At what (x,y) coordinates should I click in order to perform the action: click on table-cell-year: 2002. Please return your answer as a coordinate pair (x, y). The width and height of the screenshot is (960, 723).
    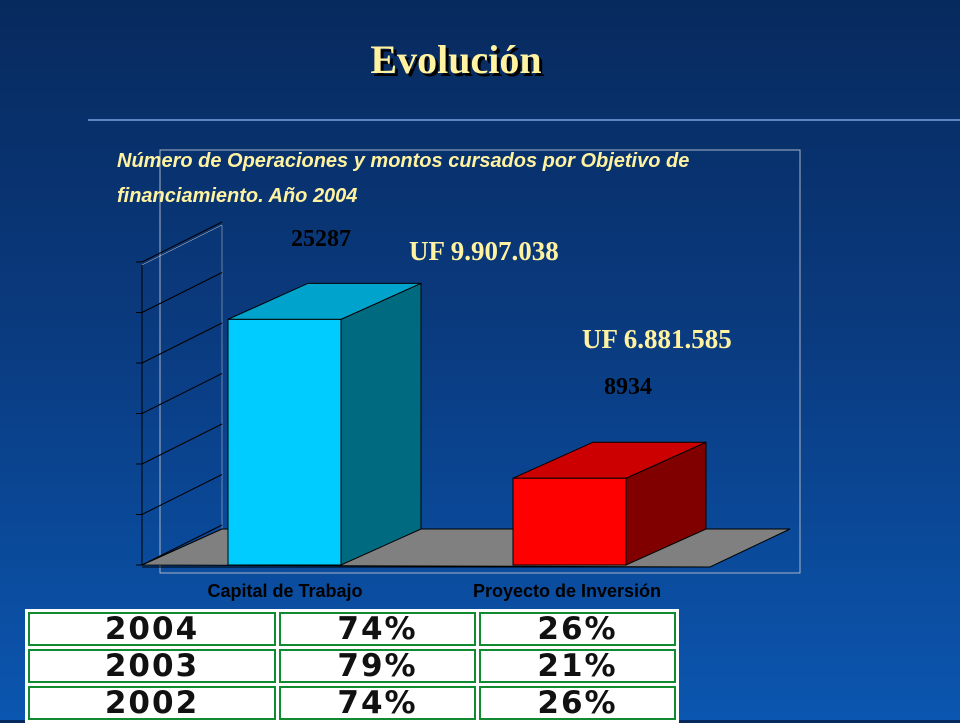
    Looking at the image, I should click on (152, 703).